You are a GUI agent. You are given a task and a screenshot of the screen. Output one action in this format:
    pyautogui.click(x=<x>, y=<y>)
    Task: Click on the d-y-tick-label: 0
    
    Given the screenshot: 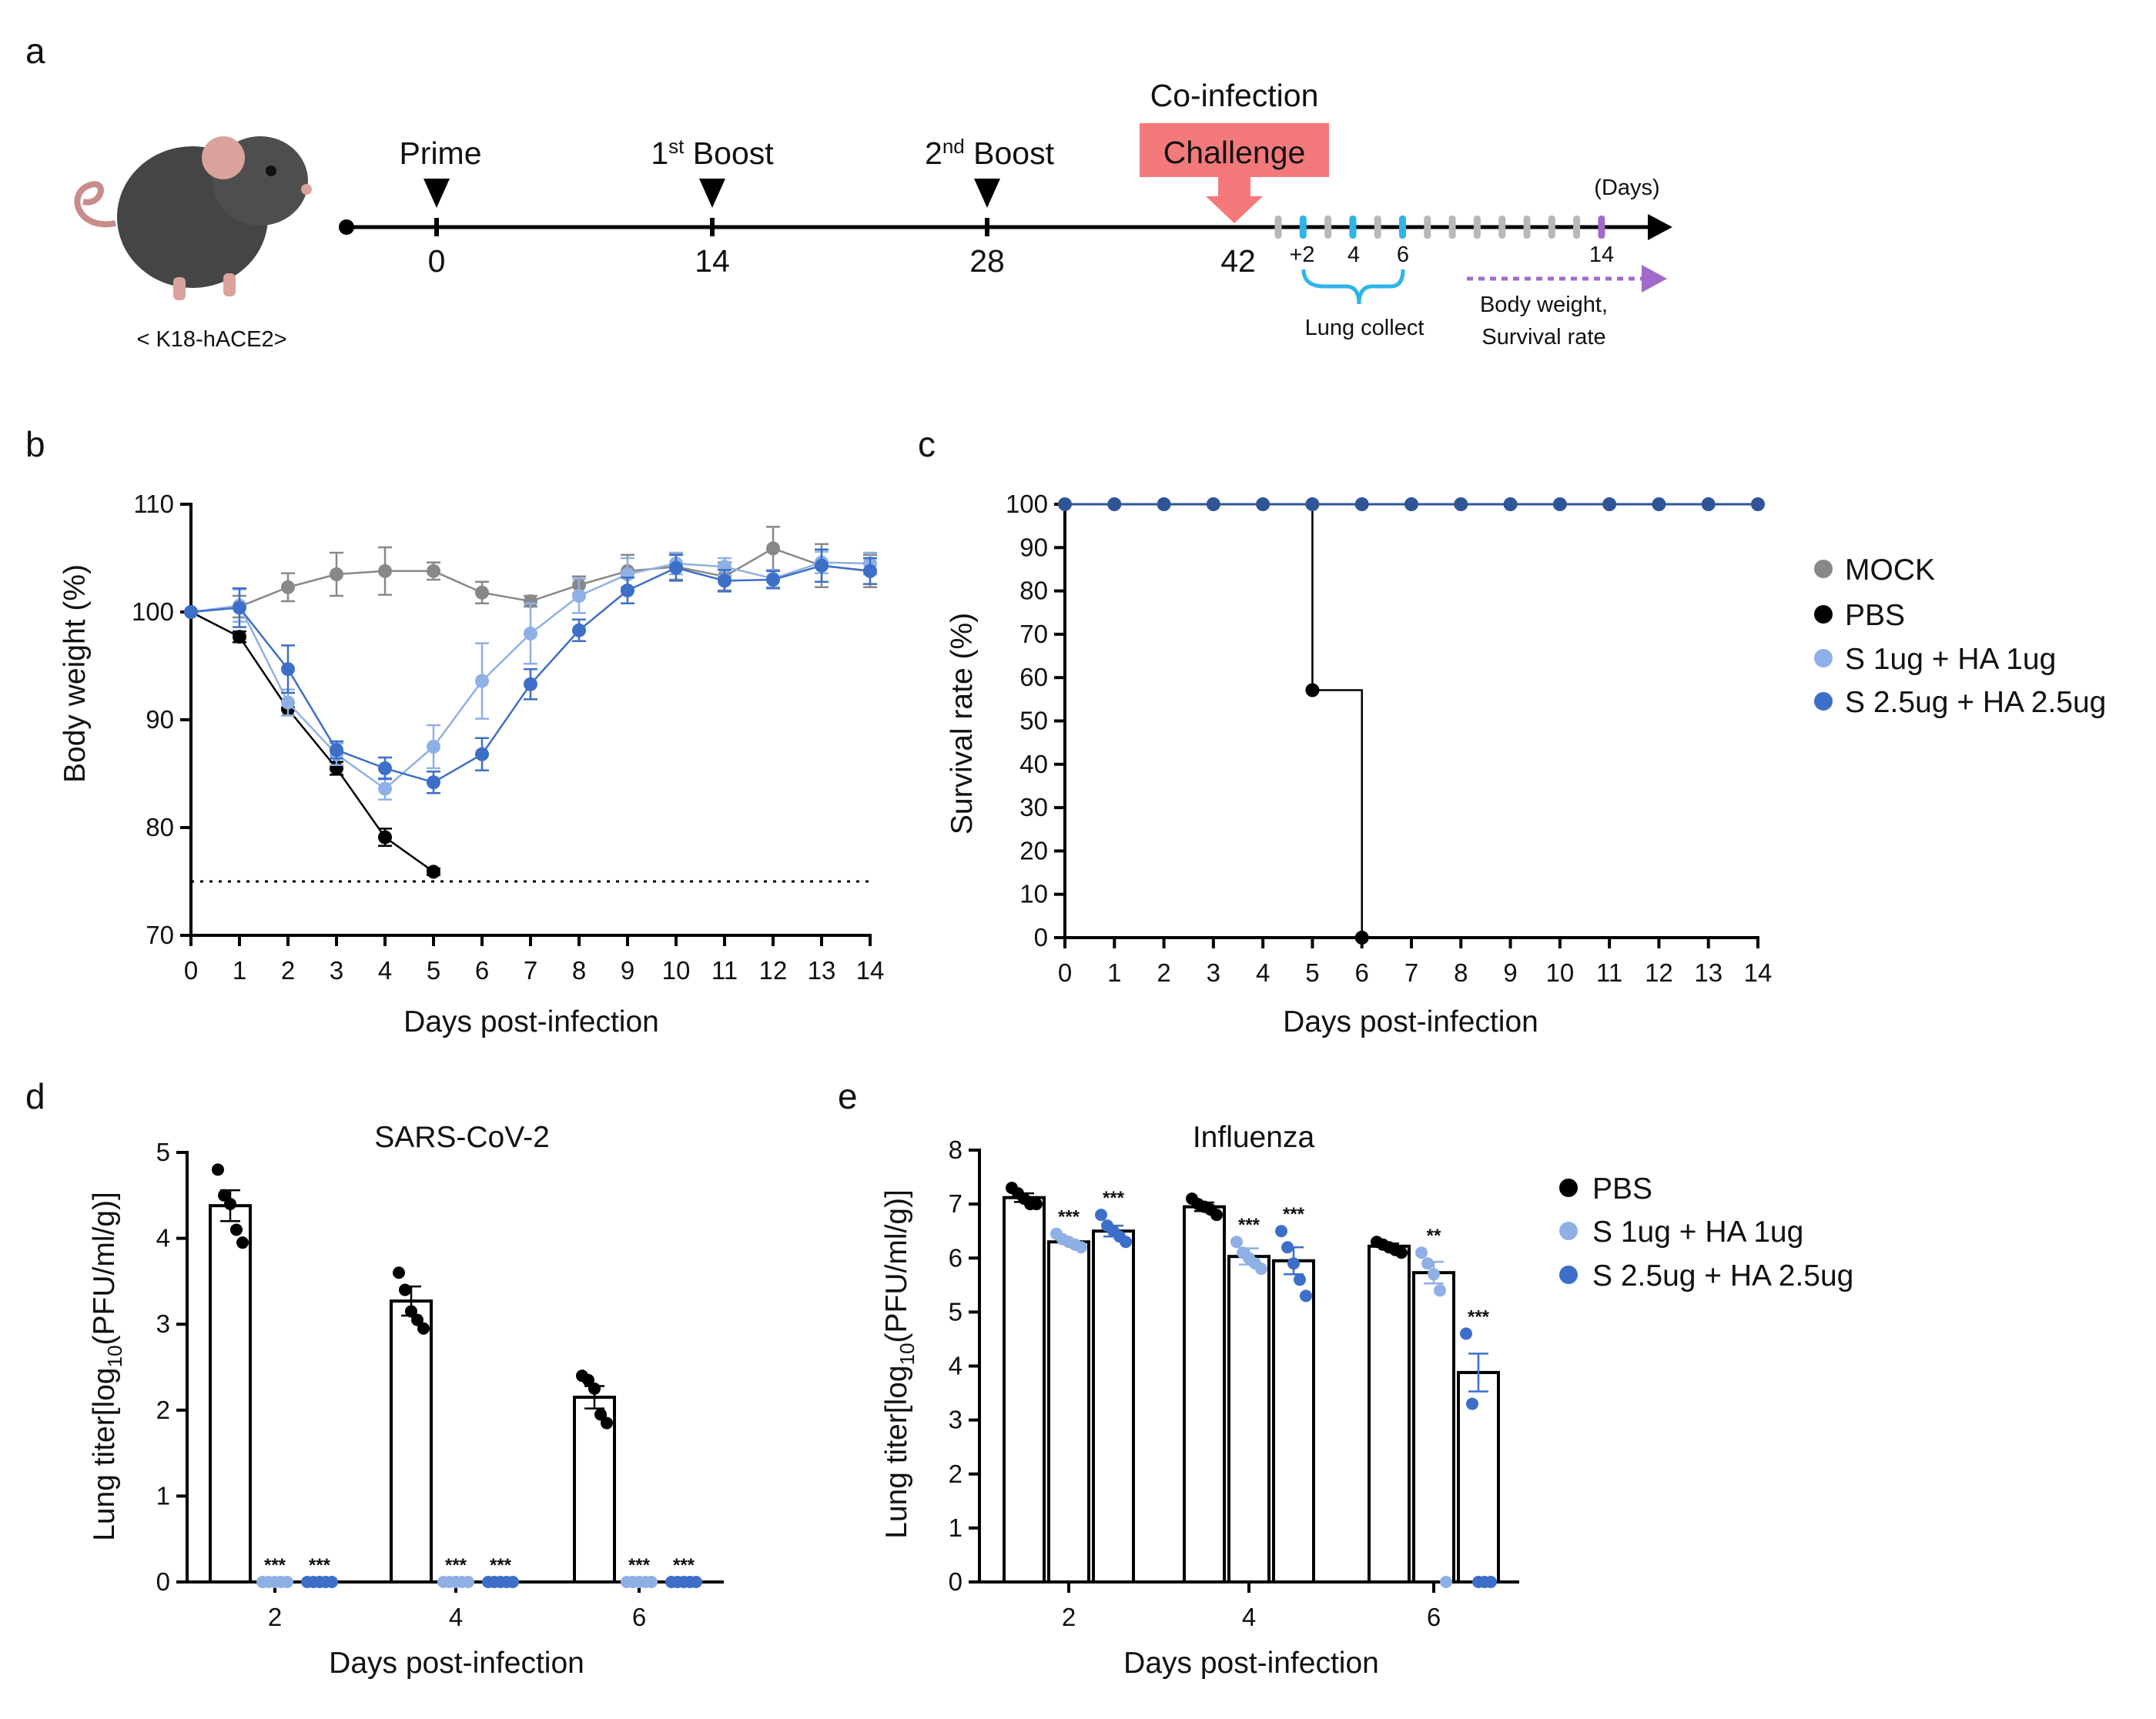 What is the action you would take?
    pyautogui.click(x=163, y=1581)
    